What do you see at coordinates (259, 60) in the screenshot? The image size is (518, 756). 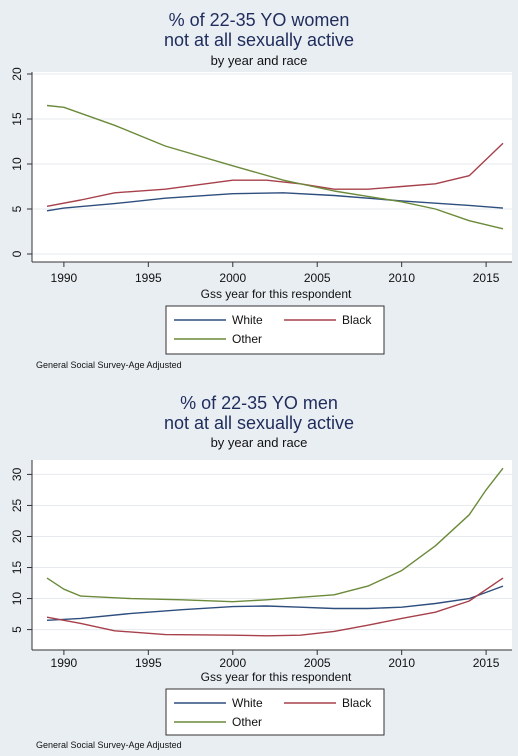 I see `women-chart-subtitle: by year and race` at bounding box center [259, 60].